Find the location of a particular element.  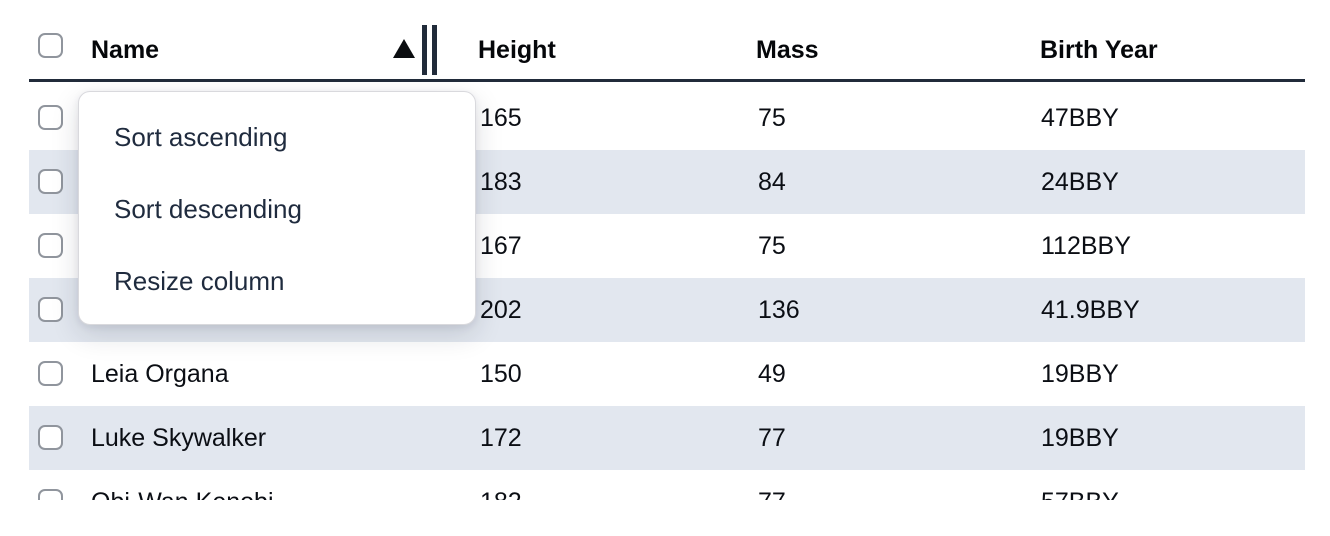

cell-birth-year: 47BBY is located at coordinates (1080, 117).